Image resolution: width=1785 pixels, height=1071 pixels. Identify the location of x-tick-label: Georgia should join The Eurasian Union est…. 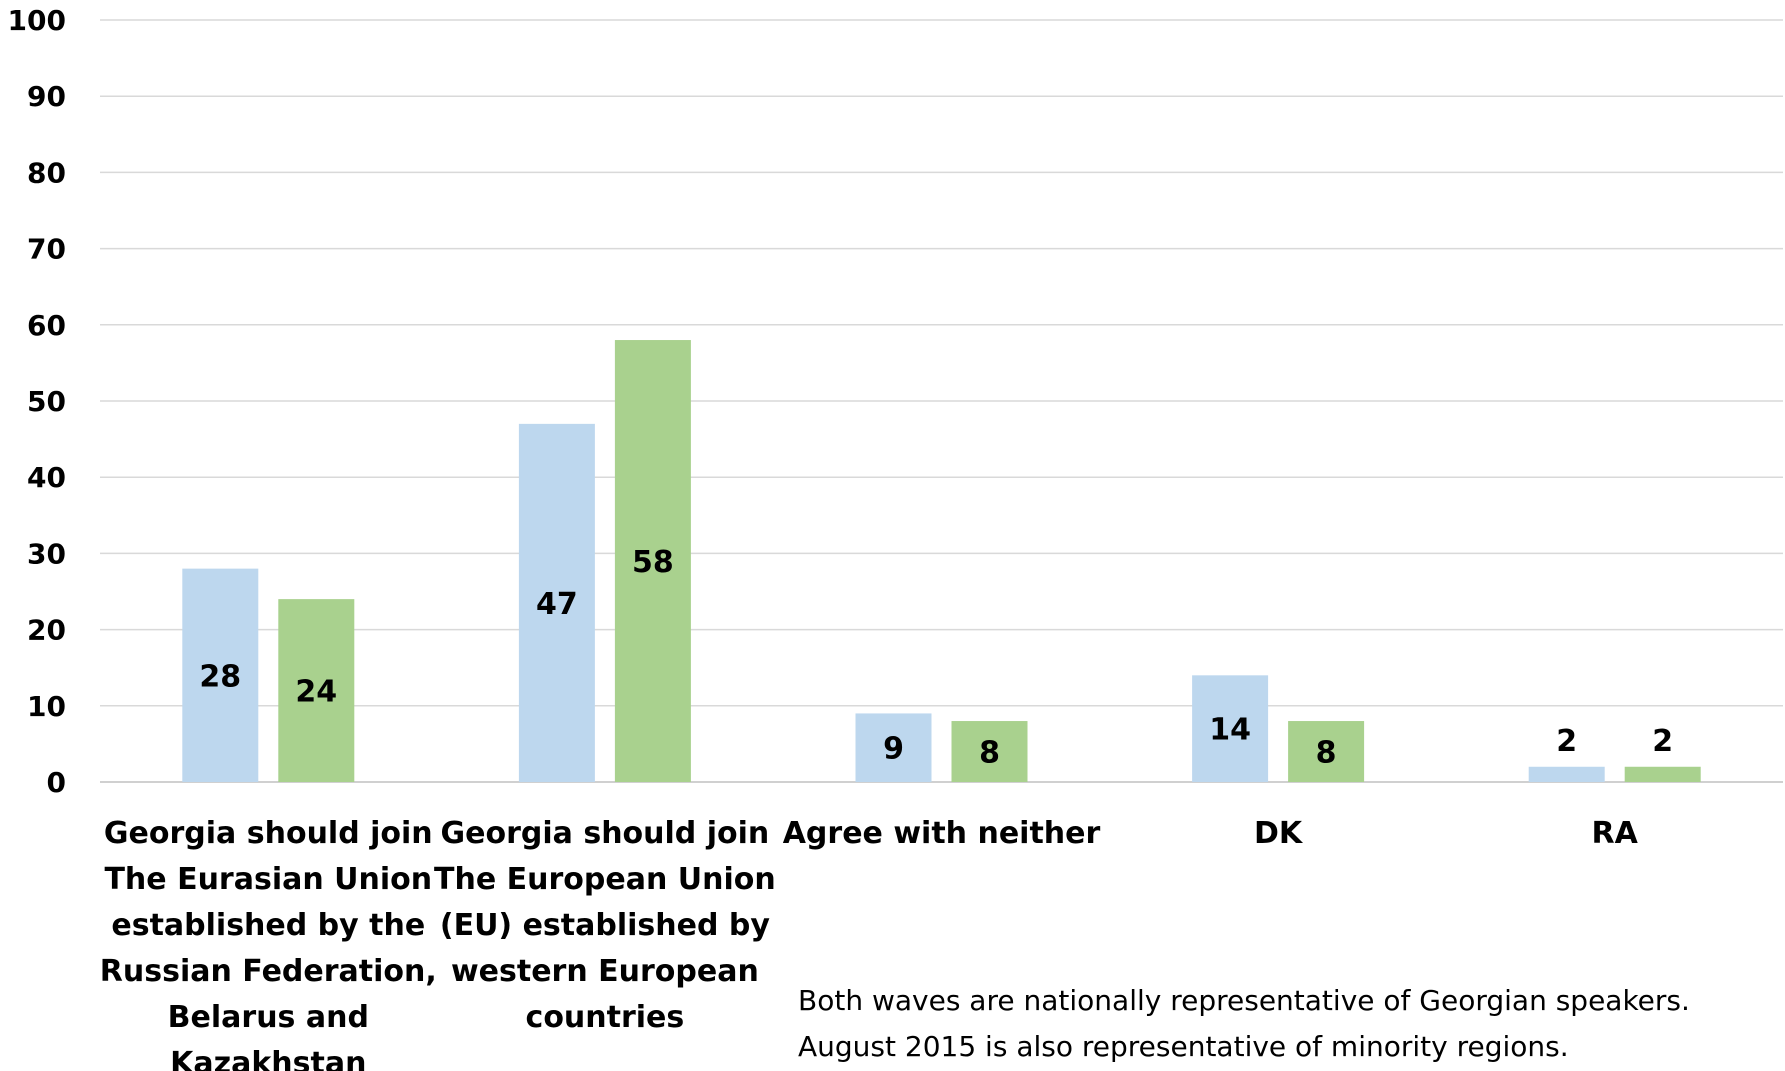
(268, 943).